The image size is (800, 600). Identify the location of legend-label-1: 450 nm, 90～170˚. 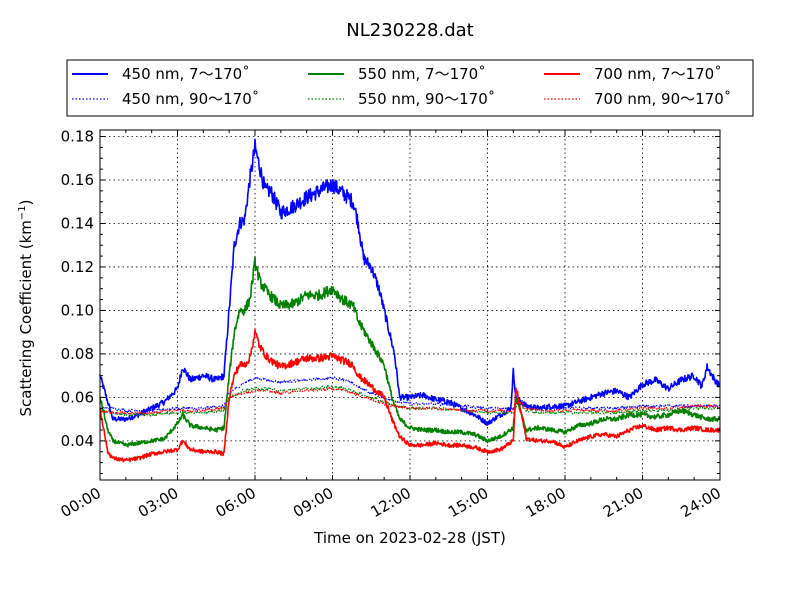
(190, 99).